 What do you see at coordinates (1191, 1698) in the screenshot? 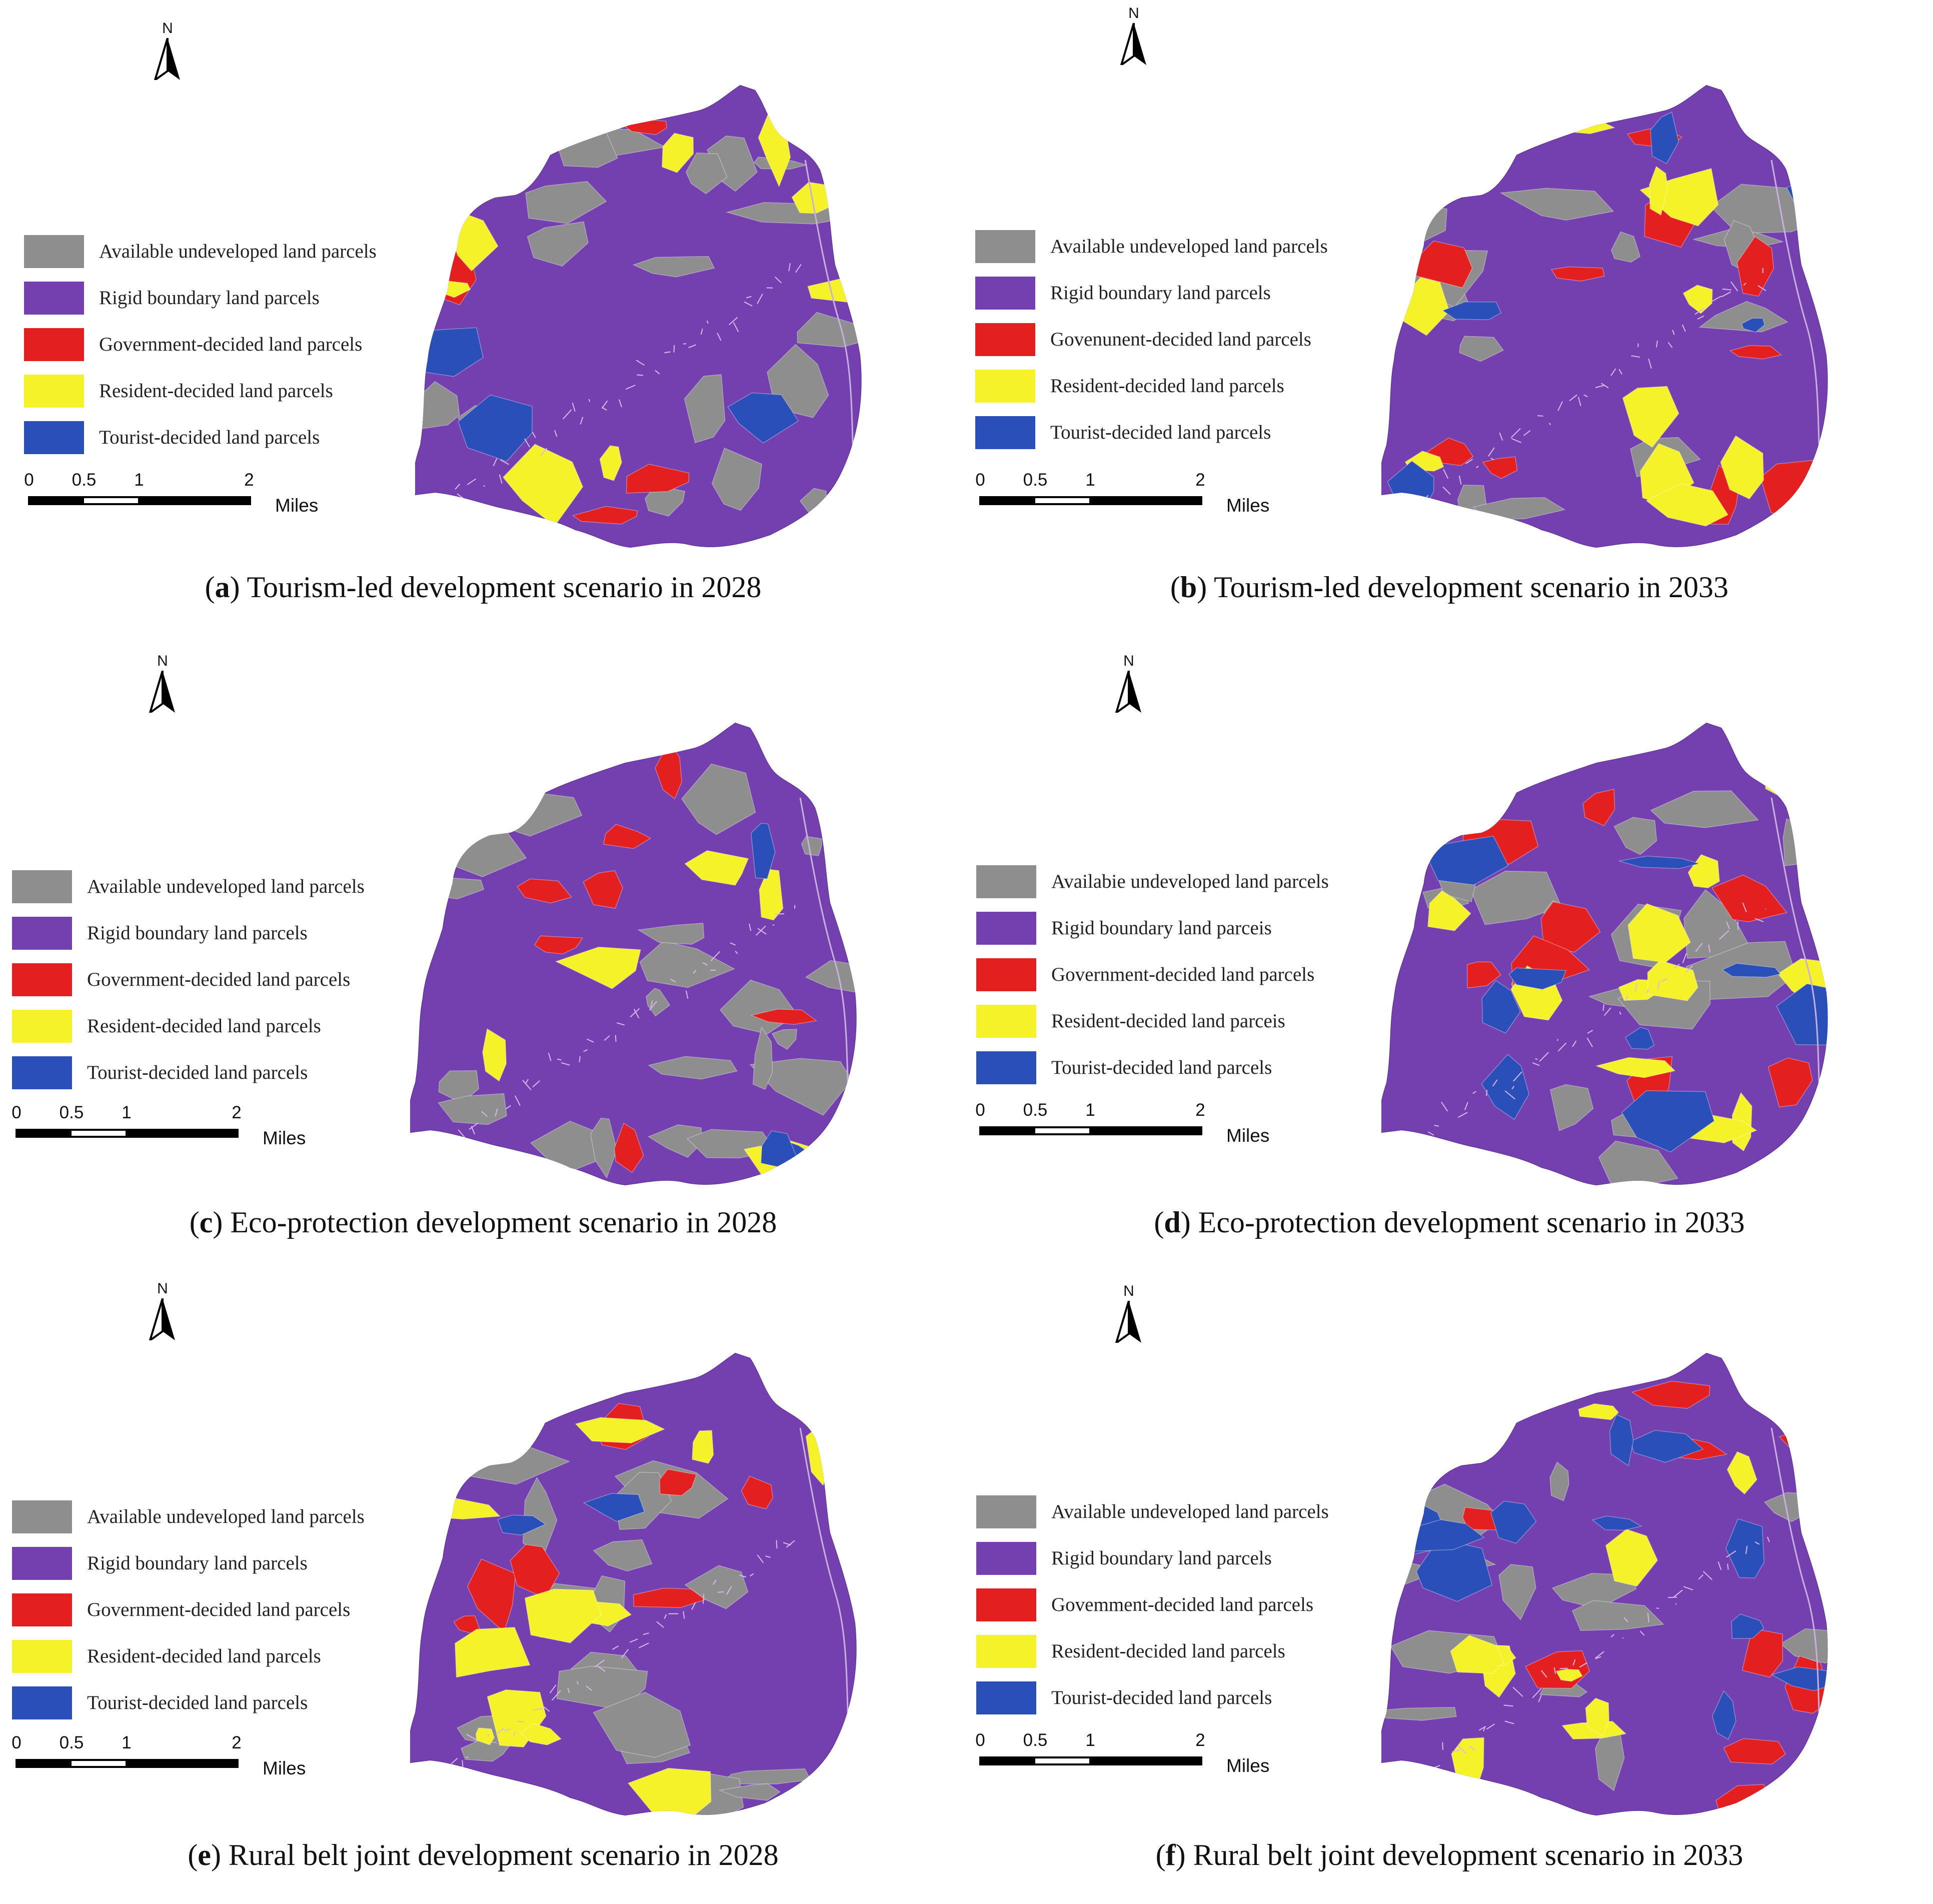
I see `legend-item-tourist: Tourist-decided land parcels` at bounding box center [1191, 1698].